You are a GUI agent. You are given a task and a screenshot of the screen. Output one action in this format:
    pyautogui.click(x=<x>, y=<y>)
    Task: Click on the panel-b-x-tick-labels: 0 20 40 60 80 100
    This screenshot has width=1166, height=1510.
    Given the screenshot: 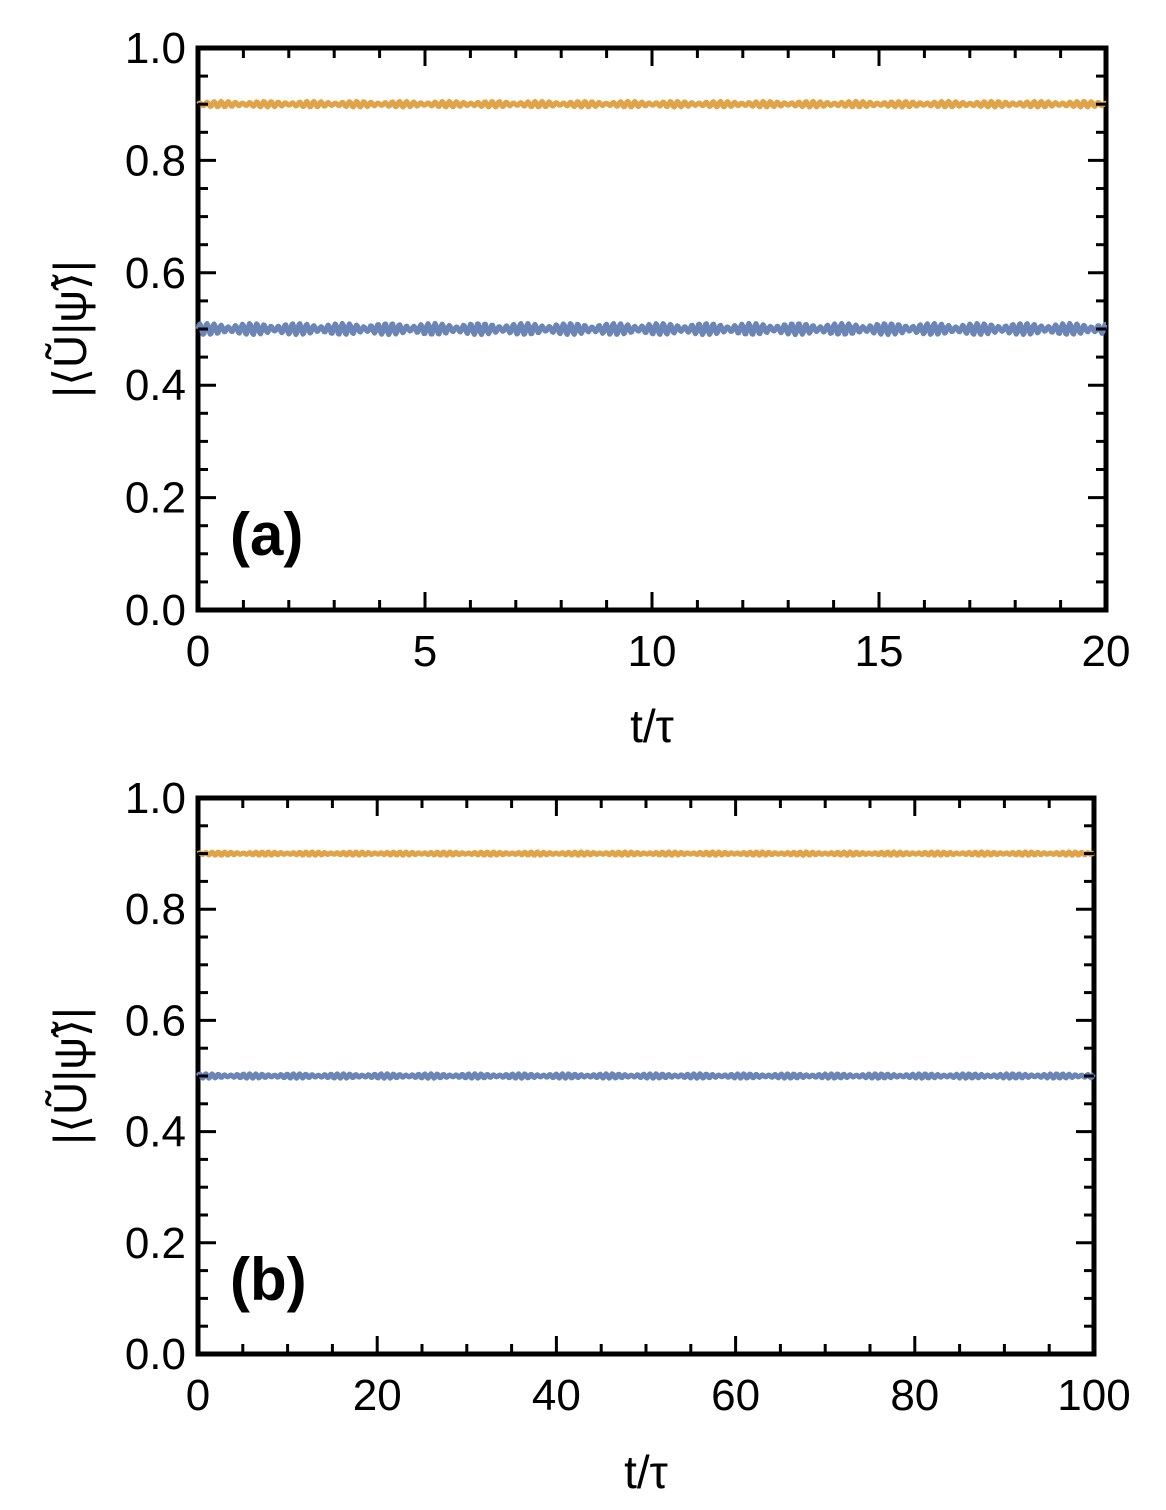 What is the action you would take?
    pyautogui.click(x=658, y=1395)
    